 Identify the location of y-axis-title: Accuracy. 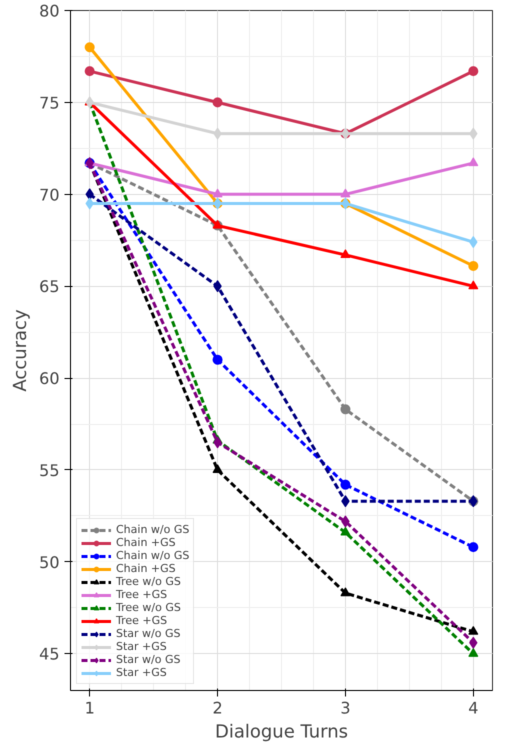
(21, 350).